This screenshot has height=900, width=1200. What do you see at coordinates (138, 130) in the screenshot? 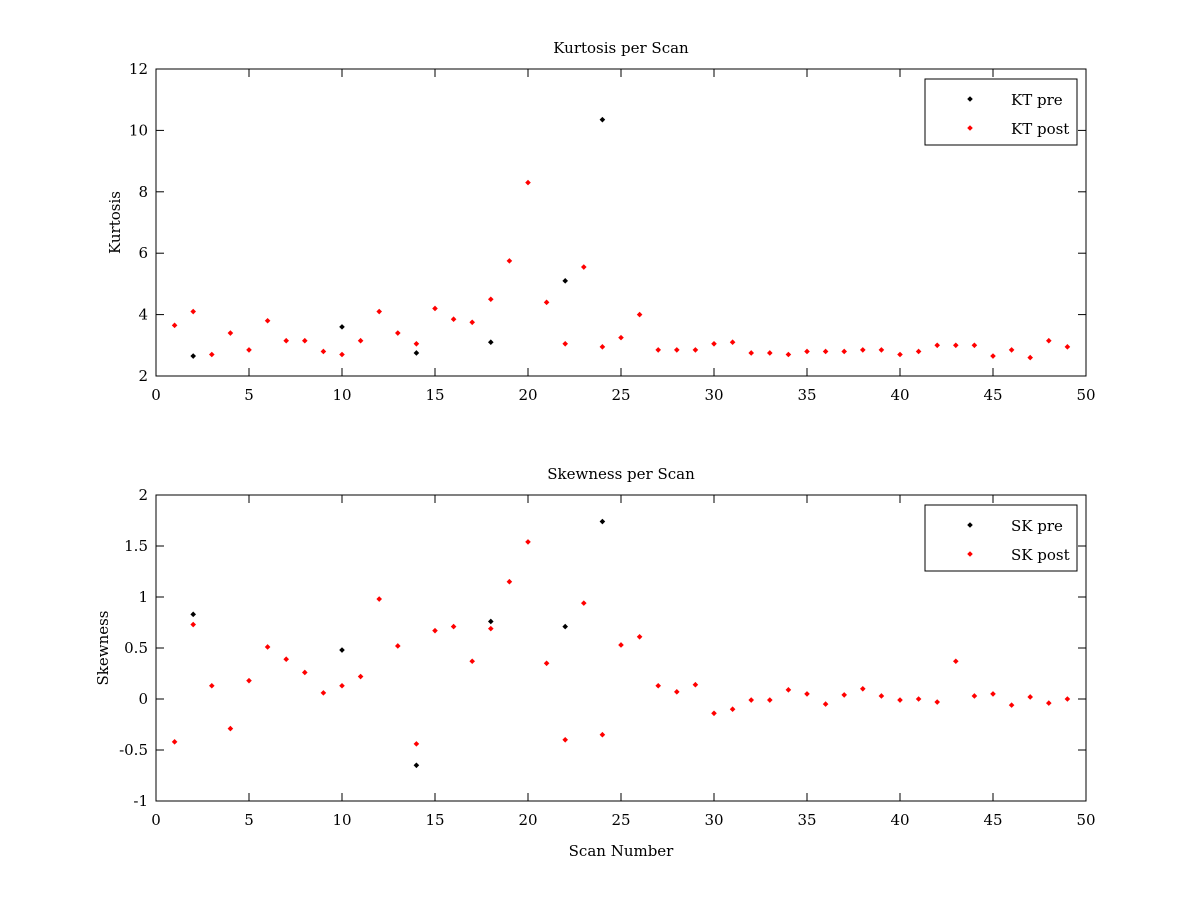
I see `y-tick-label: 10` at bounding box center [138, 130].